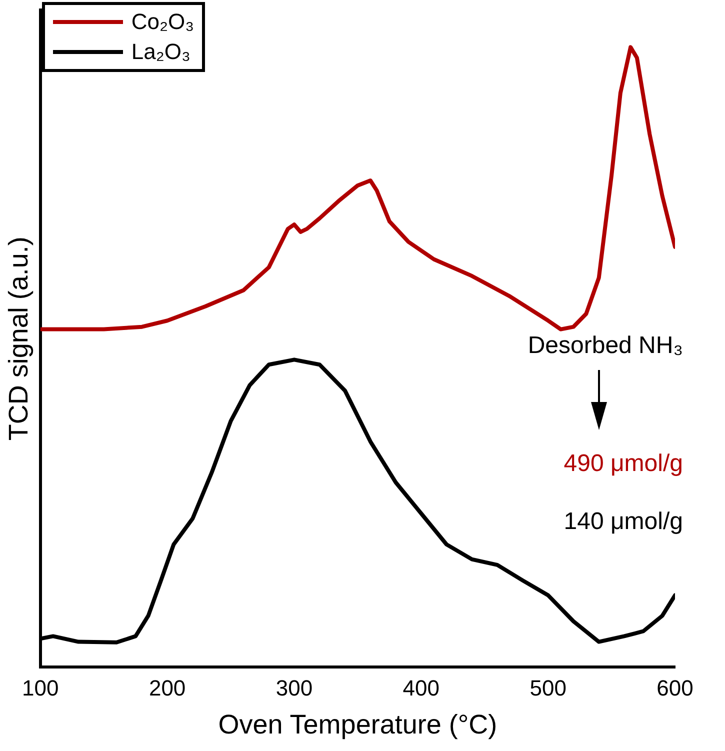 This screenshot has width=725, height=751. Describe the element at coordinates (605, 346) in the screenshot. I see `annotation: Desorbed NH₃` at that location.